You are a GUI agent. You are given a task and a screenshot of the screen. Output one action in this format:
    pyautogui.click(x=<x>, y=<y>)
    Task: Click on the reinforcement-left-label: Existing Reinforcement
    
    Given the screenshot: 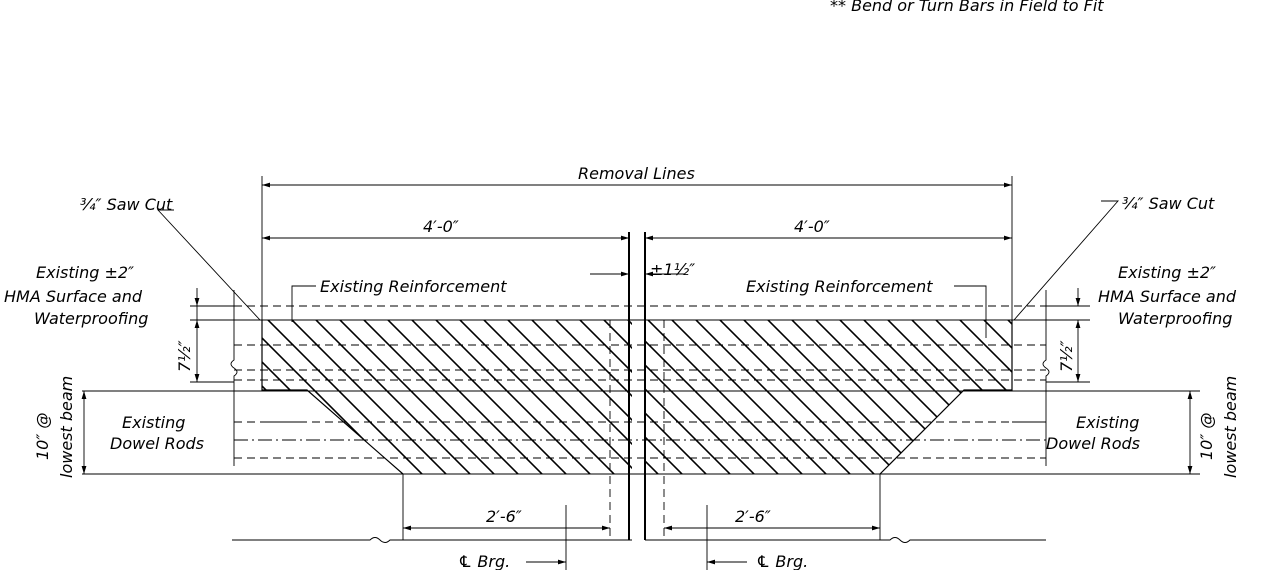 What is the action you would take?
    pyautogui.click(x=413, y=286)
    